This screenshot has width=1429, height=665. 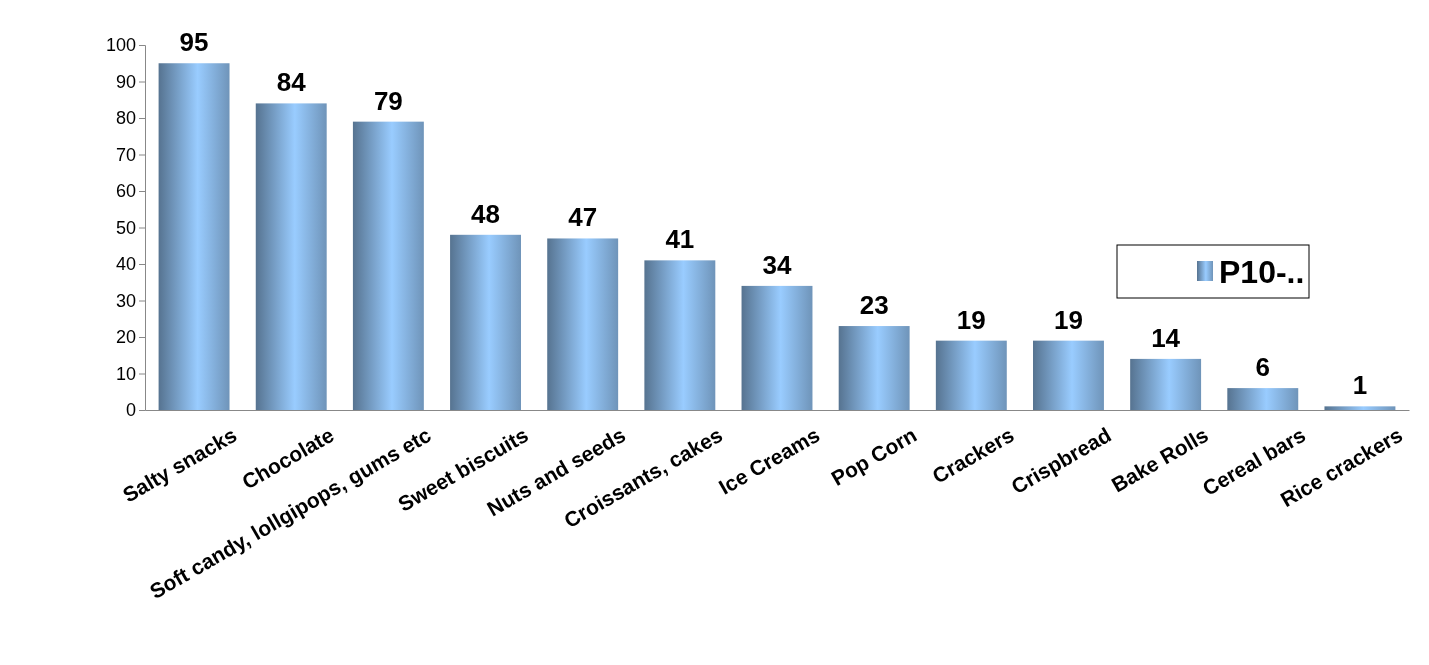 What do you see at coordinates (125, 300) in the screenshot?
I see `y-tick-label: 30` at bounding box center [125, 300].